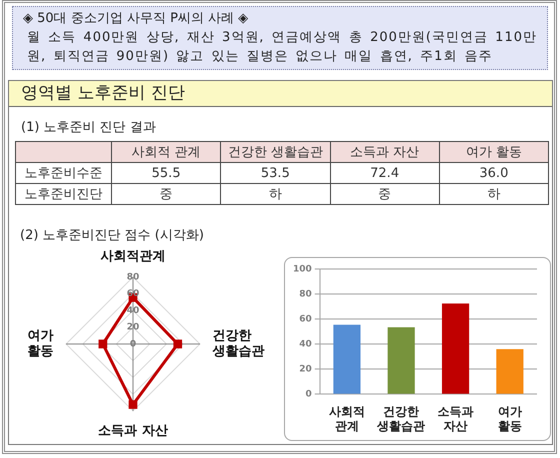 The width and height of the screenshot is (560, 458). I want to click on text: 월 소득 400만원 상당, 재산 3억원, 연금예상액 총 200만원(국민연금 110만원, 퇴직연금 90만원) 앓고 있는 질병은 없으나 매일 흡연, 주1회 음주, so click(281, 47).